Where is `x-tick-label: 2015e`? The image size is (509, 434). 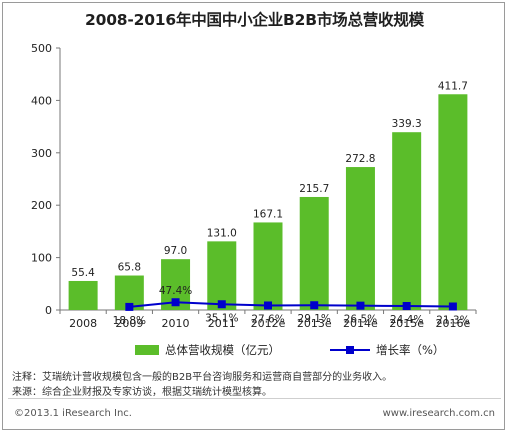
x-tick-label: 2015e is located at coordinates (406, 323).